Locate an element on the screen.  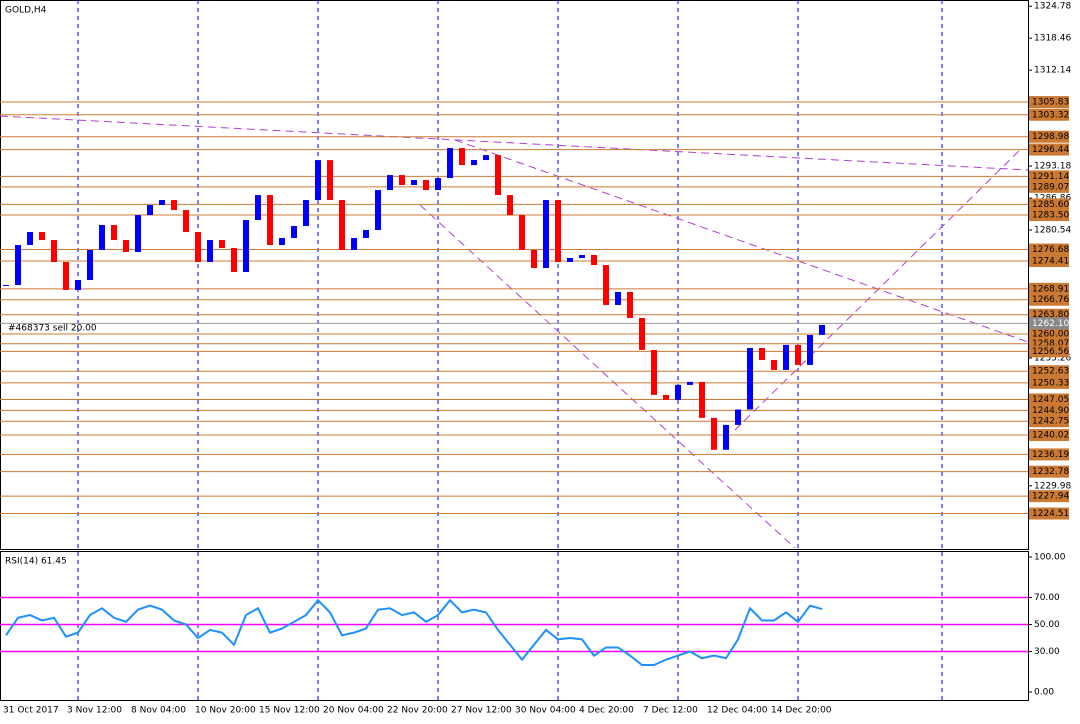
level-label: 1266.76 is located at coordinates (1050, 300).